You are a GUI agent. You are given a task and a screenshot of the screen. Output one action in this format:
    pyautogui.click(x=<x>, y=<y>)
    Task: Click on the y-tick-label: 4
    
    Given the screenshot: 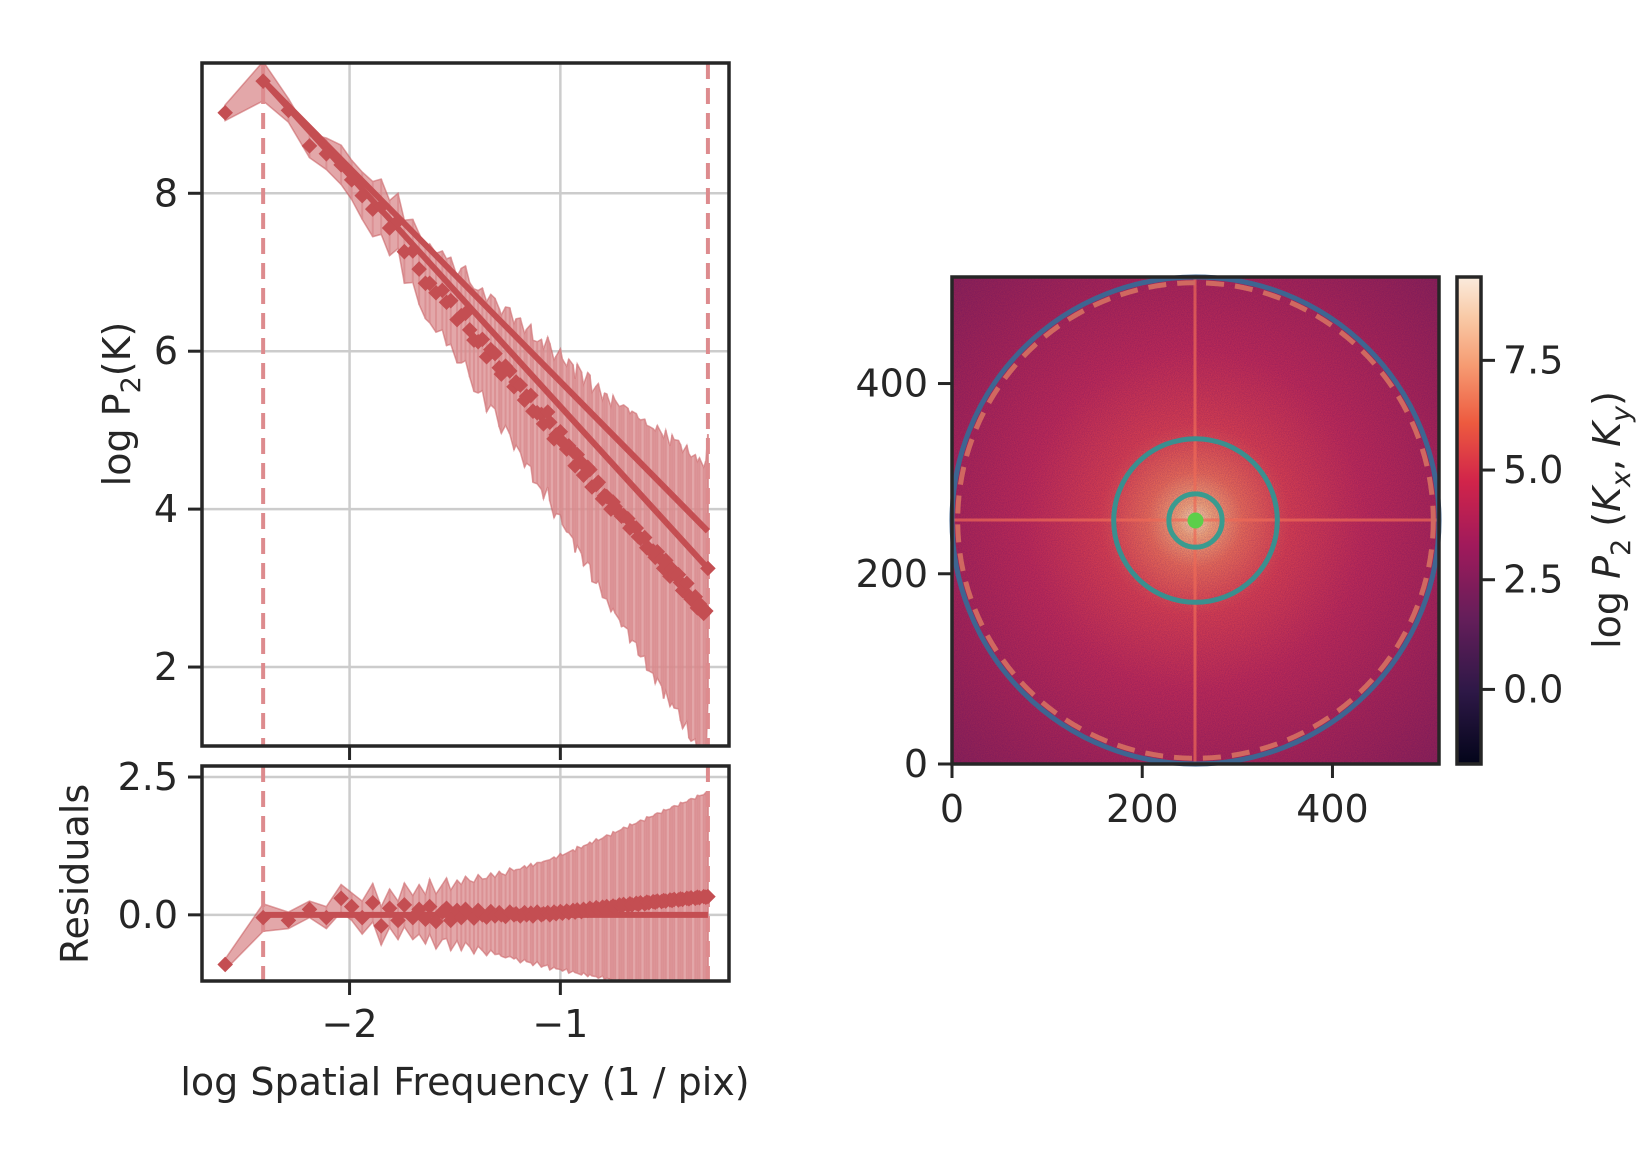 What is the action you would take?
    pyautogui.click(x=166, y=509)
    